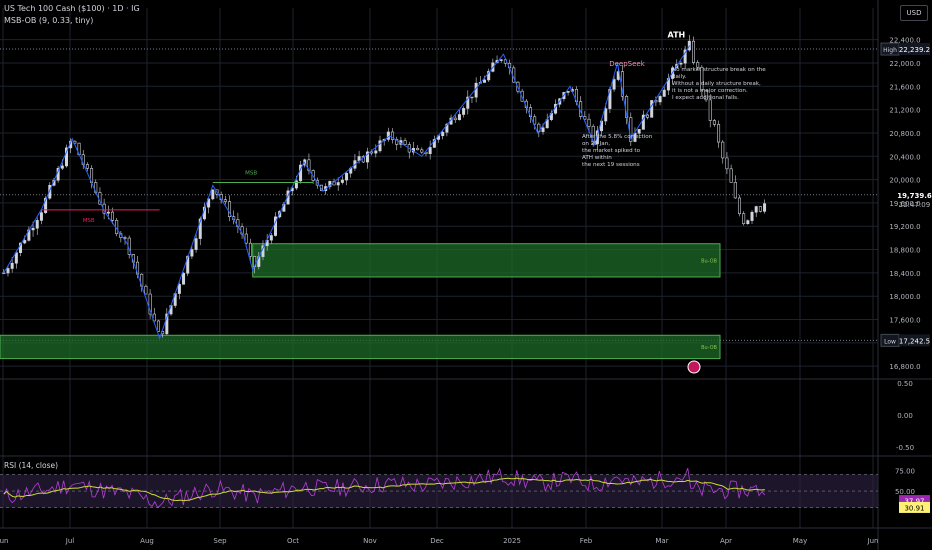 This screenshot has width=932, height=550. I want to click on rsi-value: 37.97, so click(914, 502).